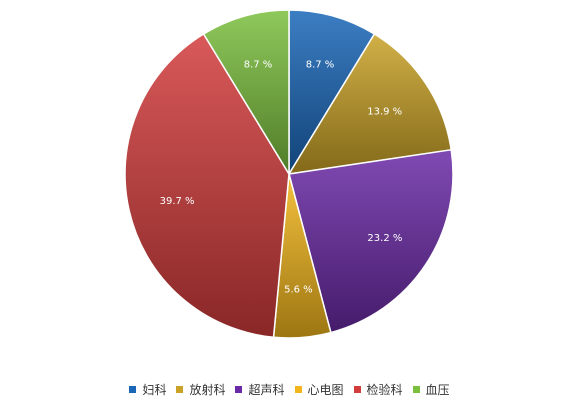  I want to click on chart-legend: 妇科 放射科 超声科 心电图 检验科 血压, so click(289, 389).